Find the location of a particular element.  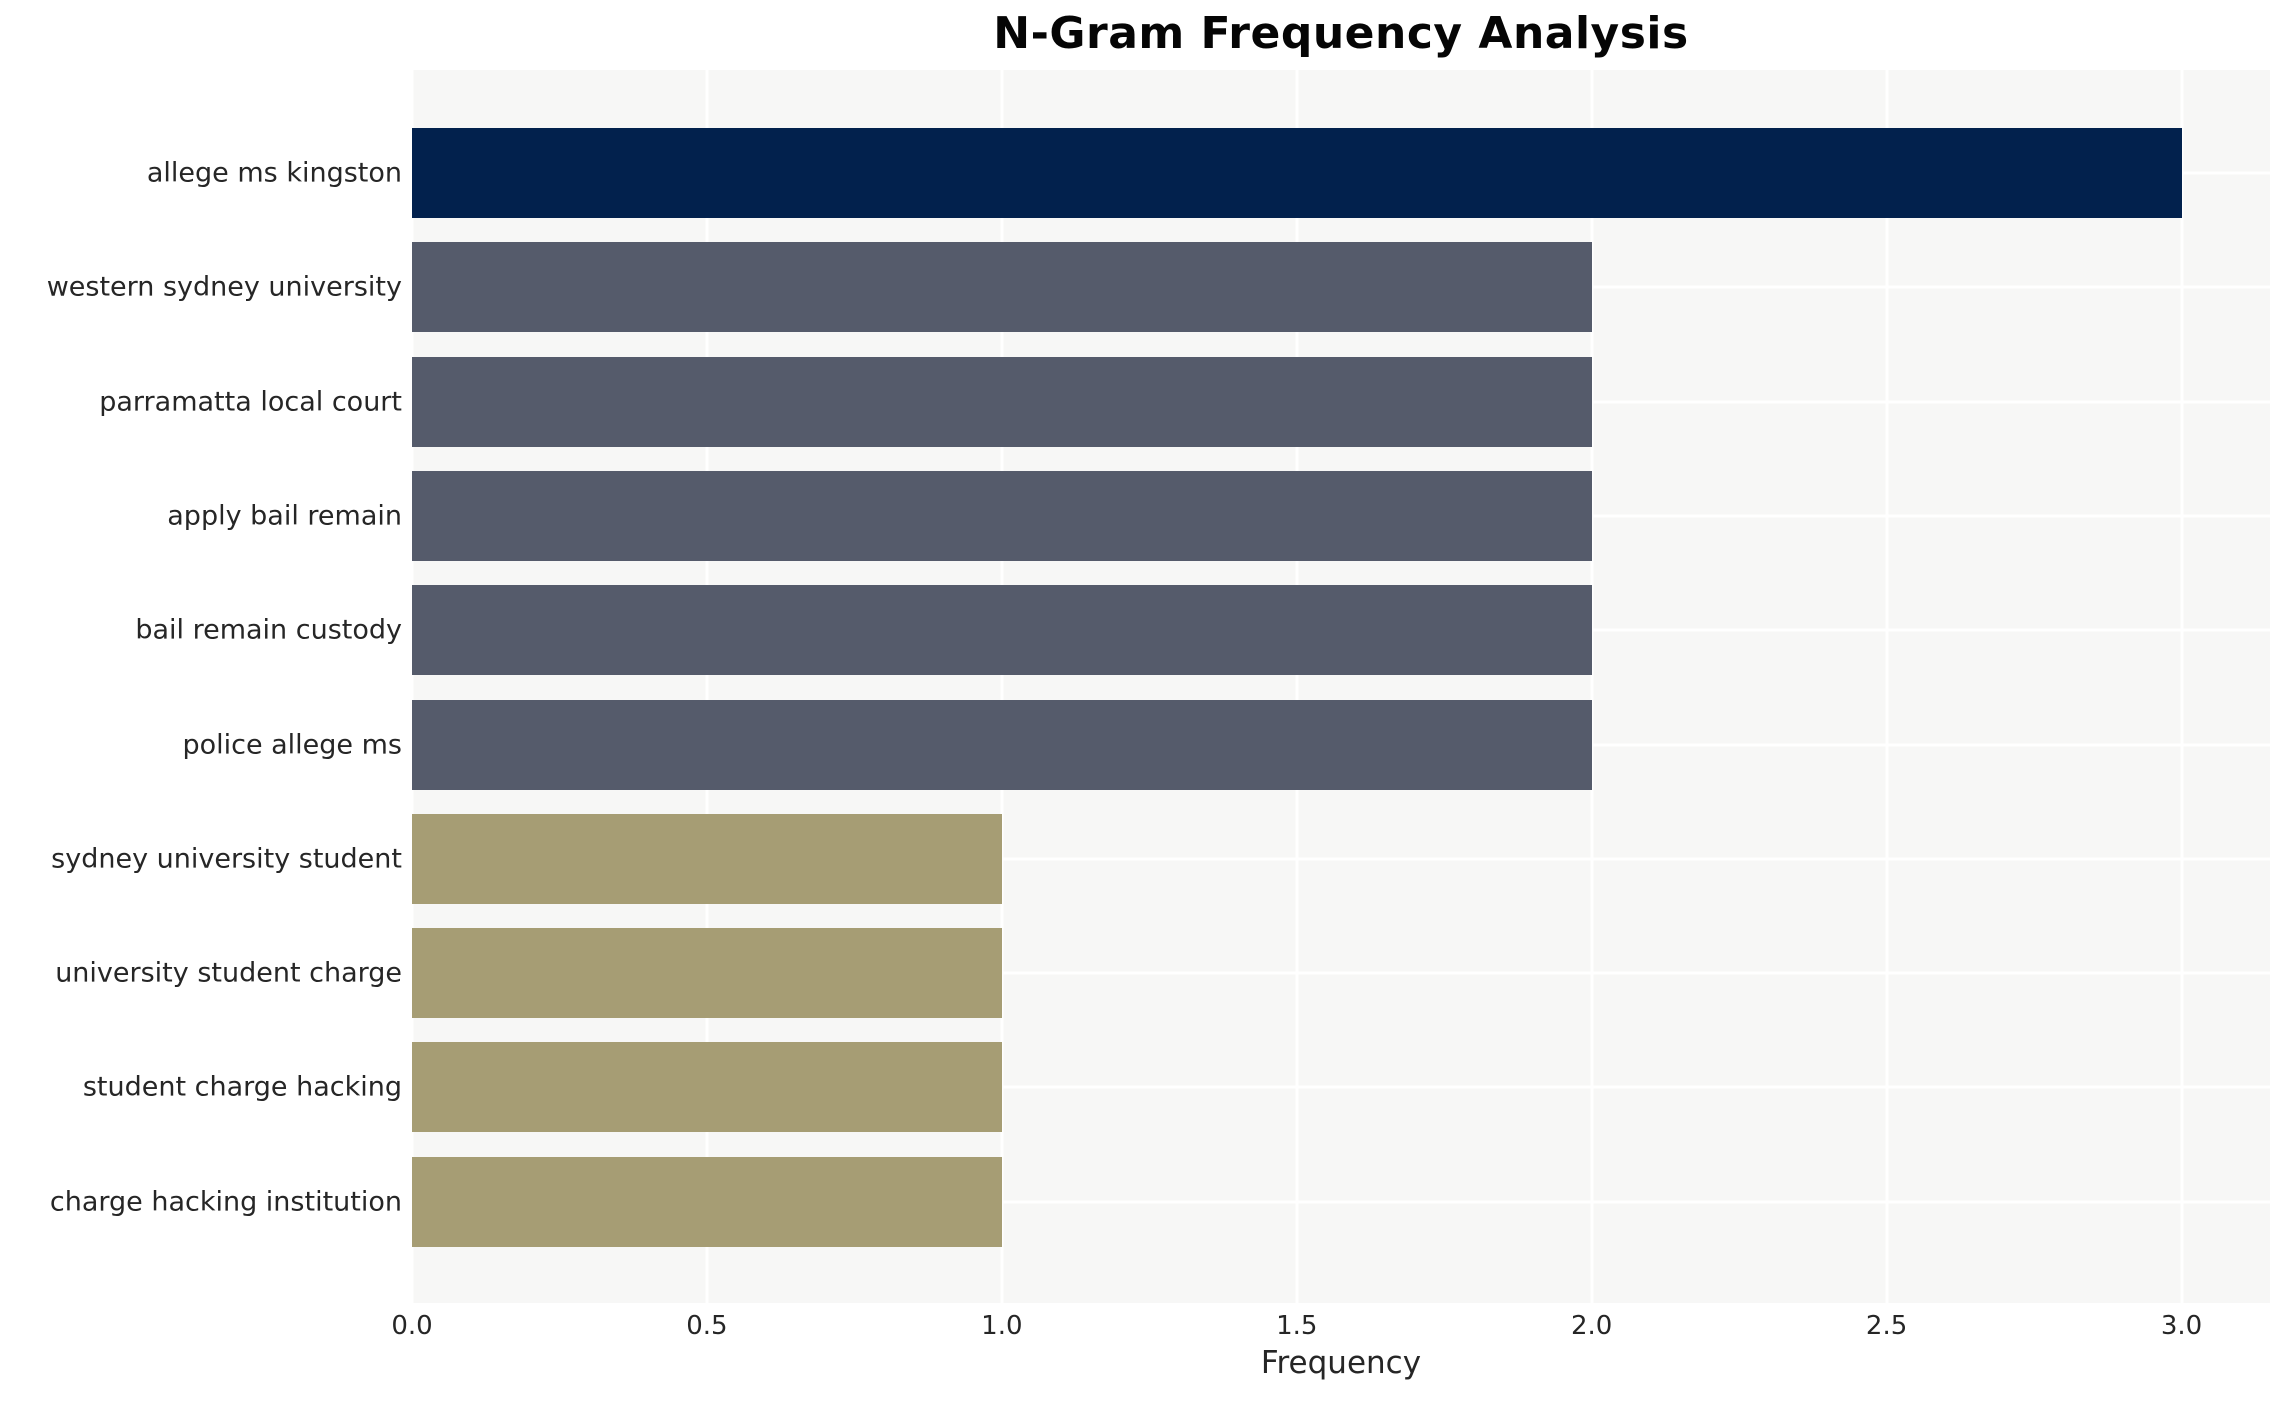

bar-police-allege-ms is located at coordinates (1002, 744).